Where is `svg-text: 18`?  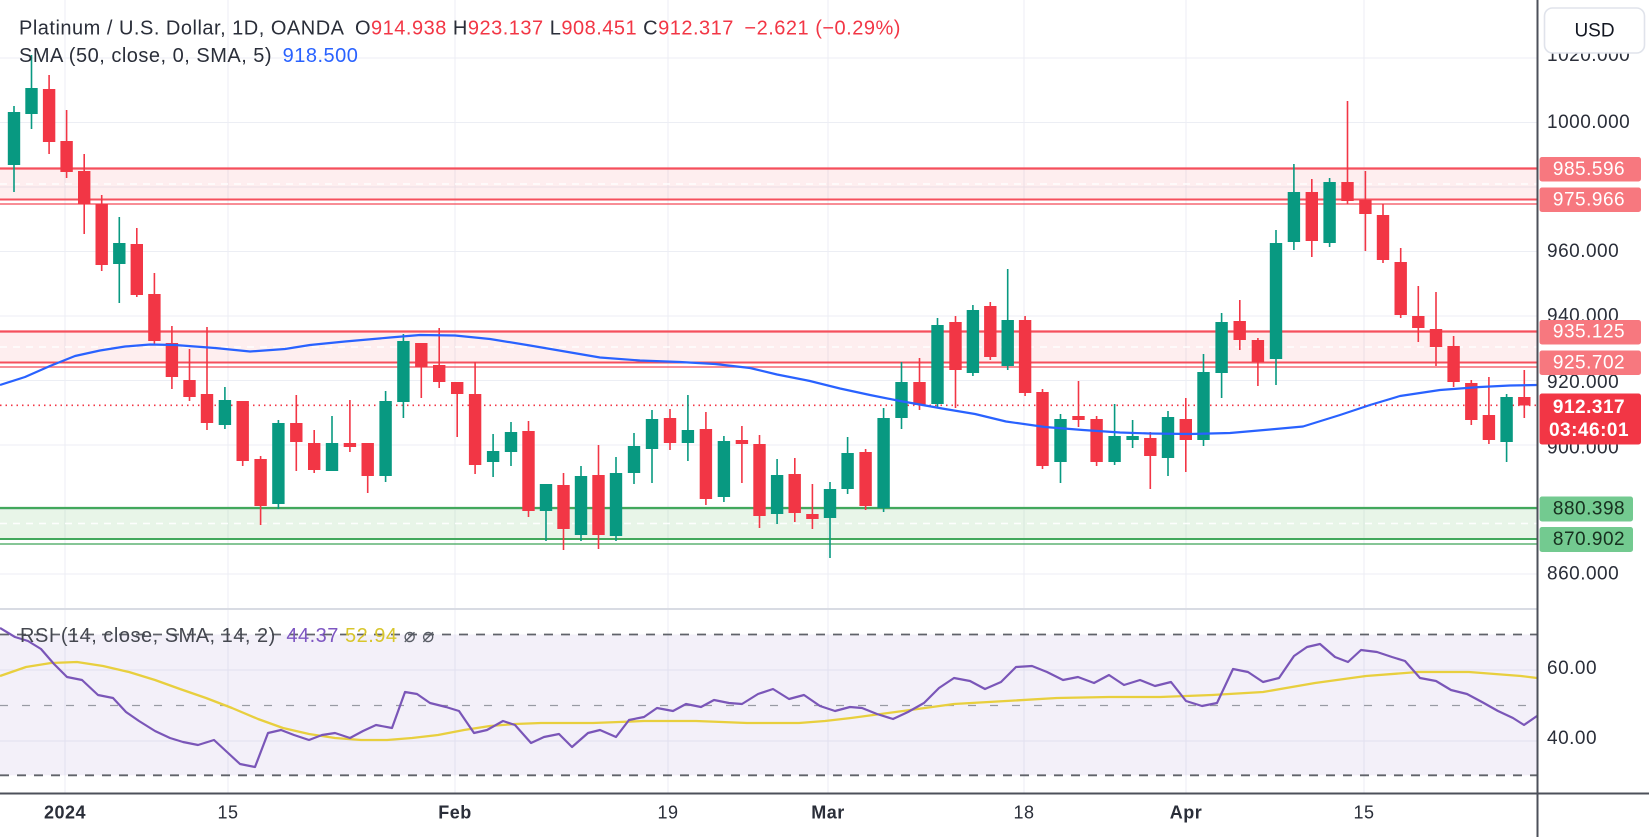
svg-text: 18 is located at coordinates (1023, 813).